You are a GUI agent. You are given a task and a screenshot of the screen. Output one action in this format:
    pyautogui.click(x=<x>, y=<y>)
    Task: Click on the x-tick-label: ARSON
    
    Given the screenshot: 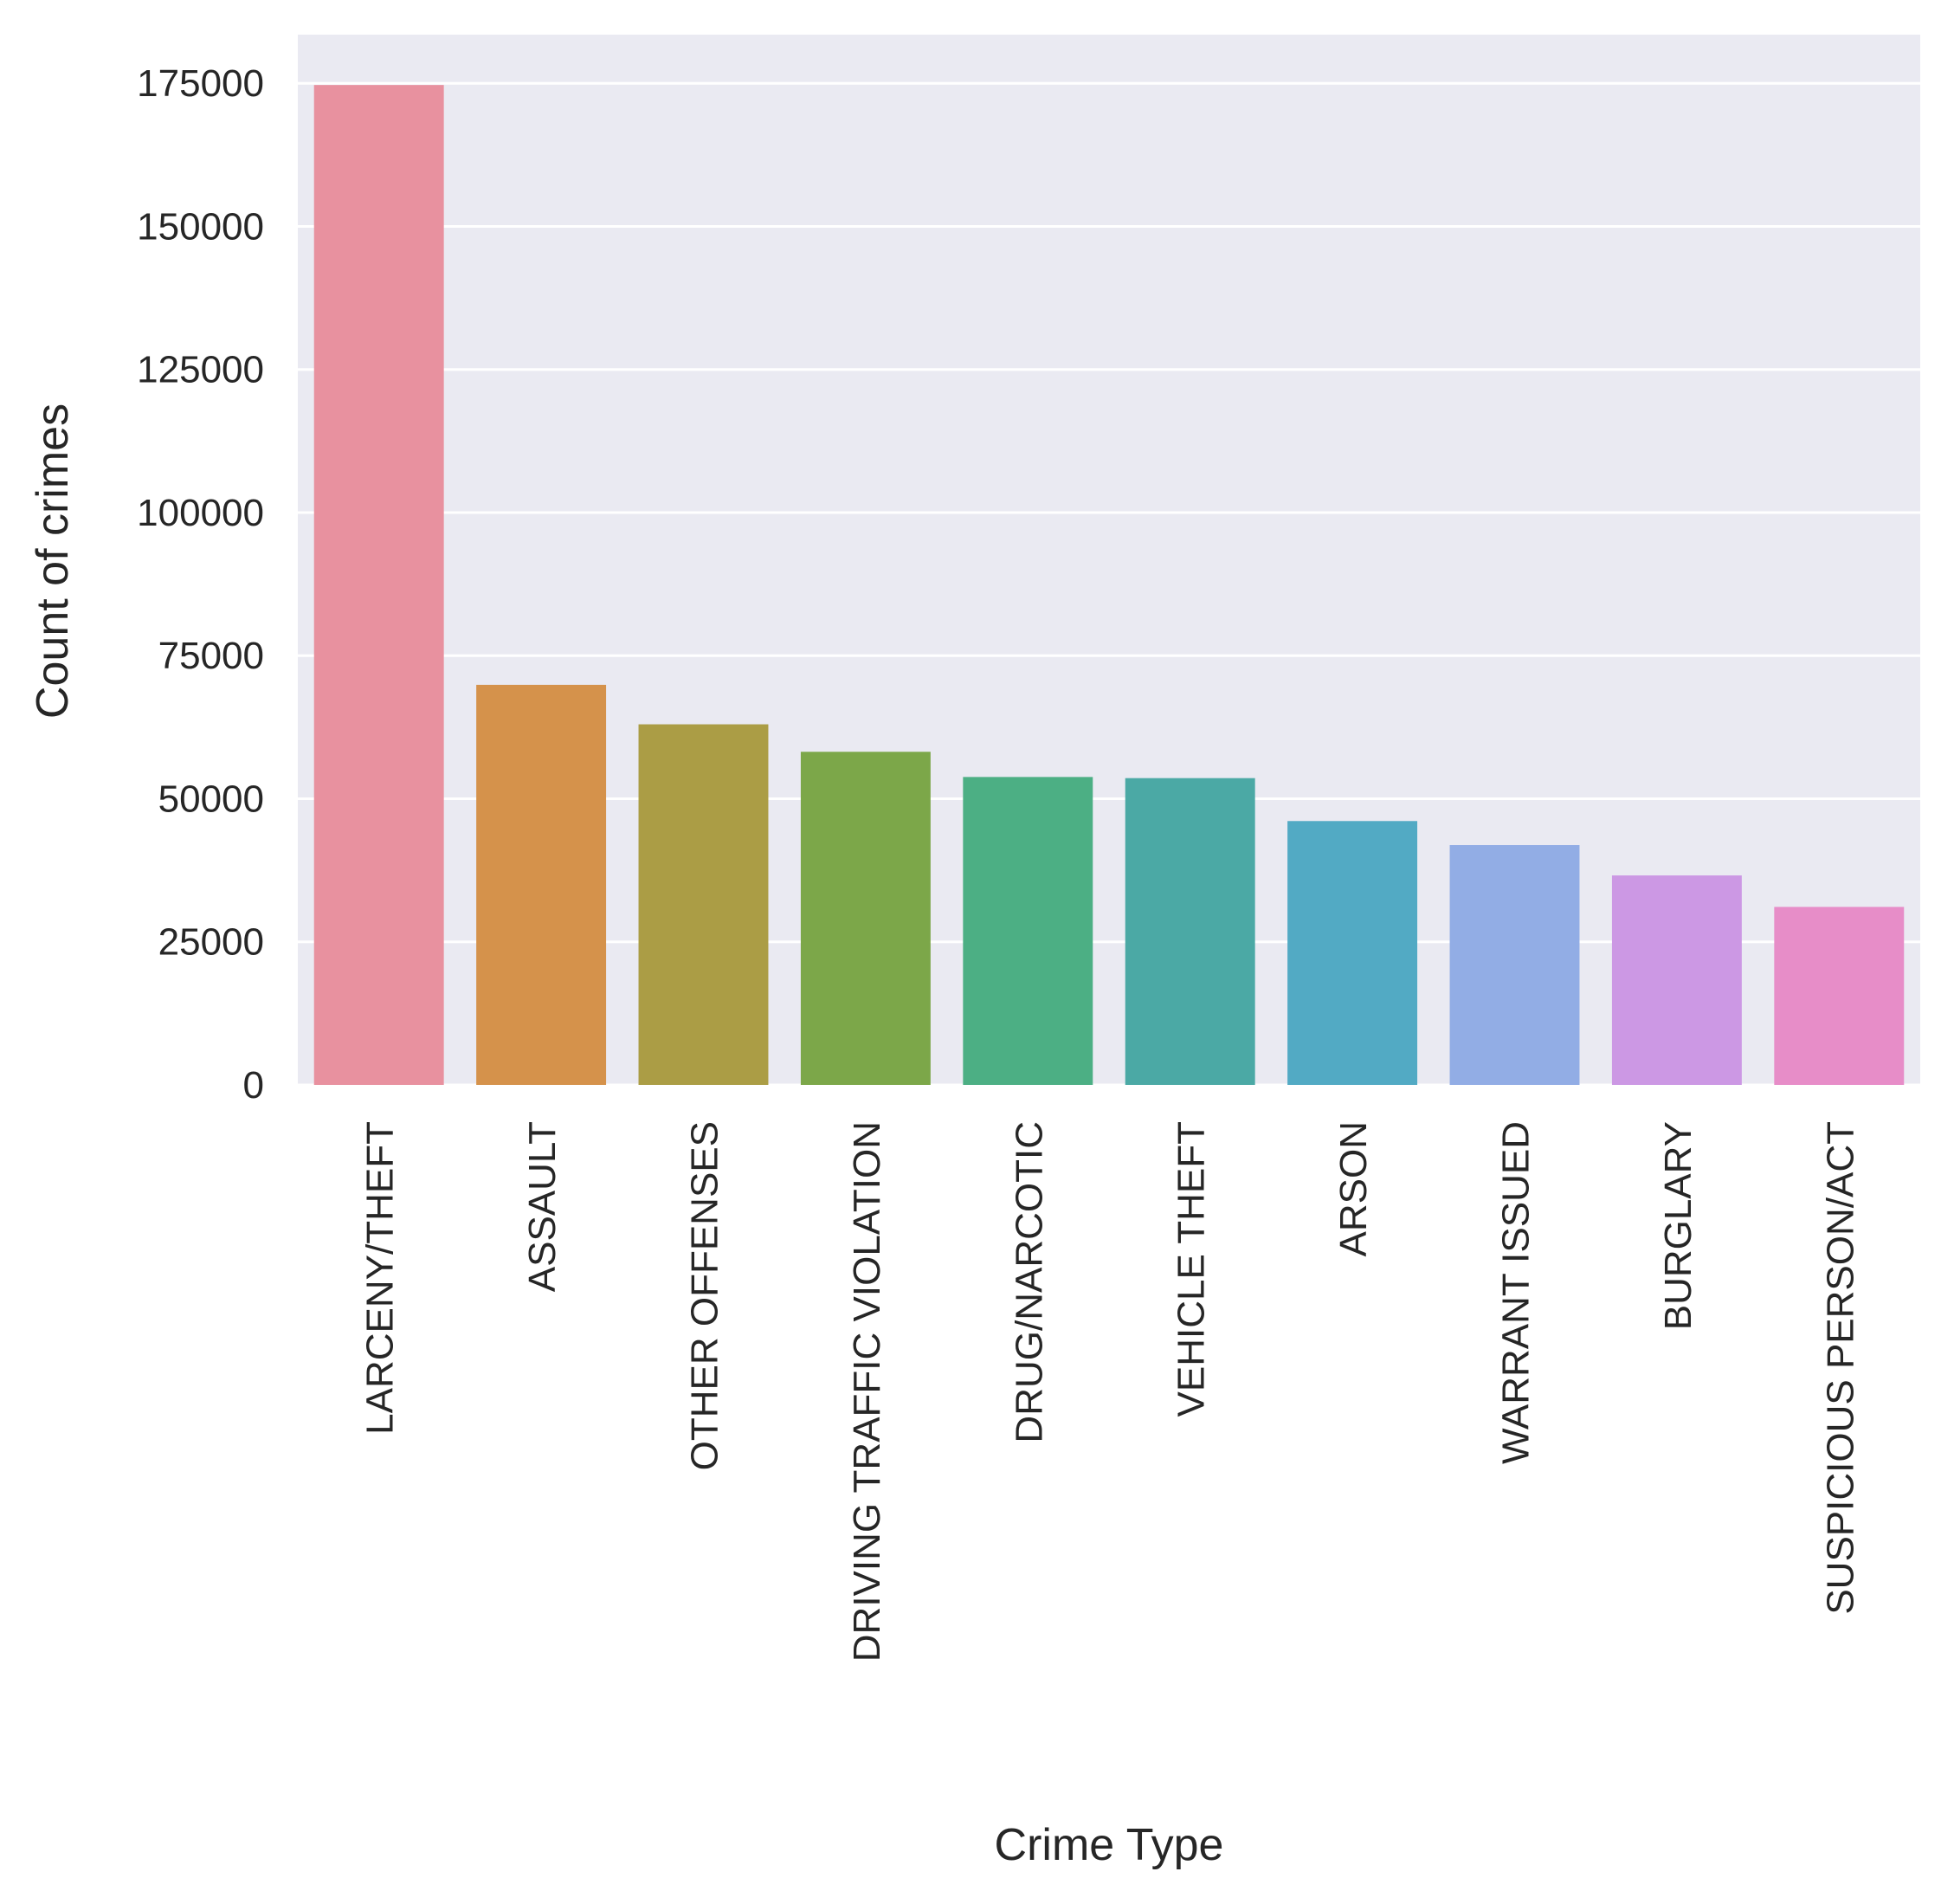 What is the action you would take?
    pyautogui.click(x=1353, y=1188)
    